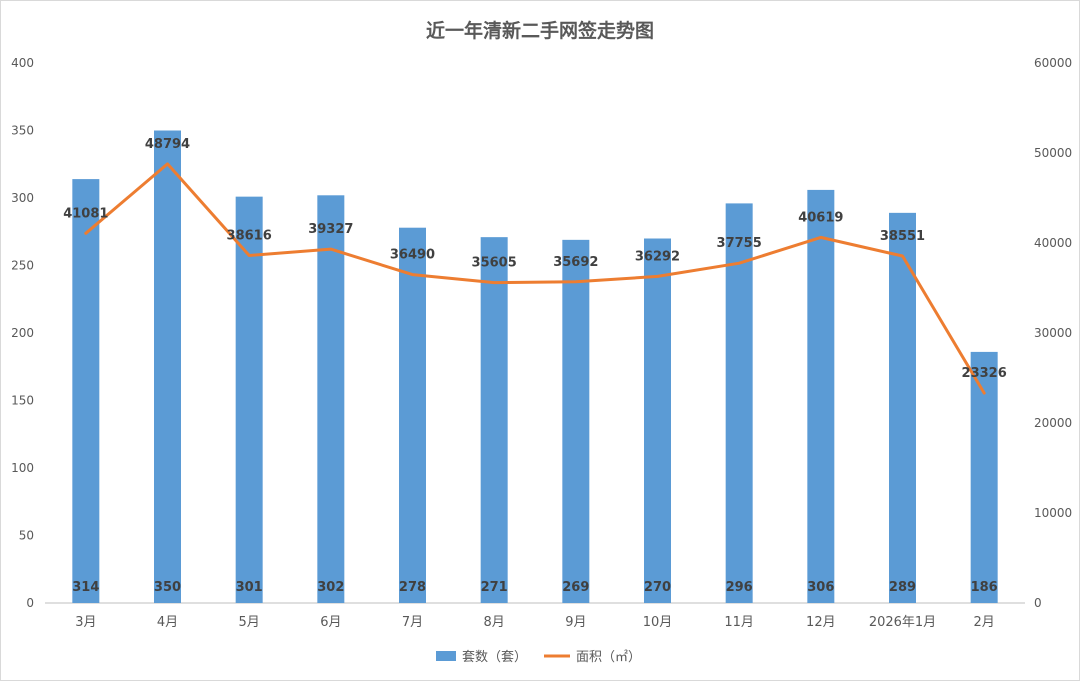 This screenshot has height=681, width=1080. I want to click on x-tick-label: 3月, so click(85, 622).